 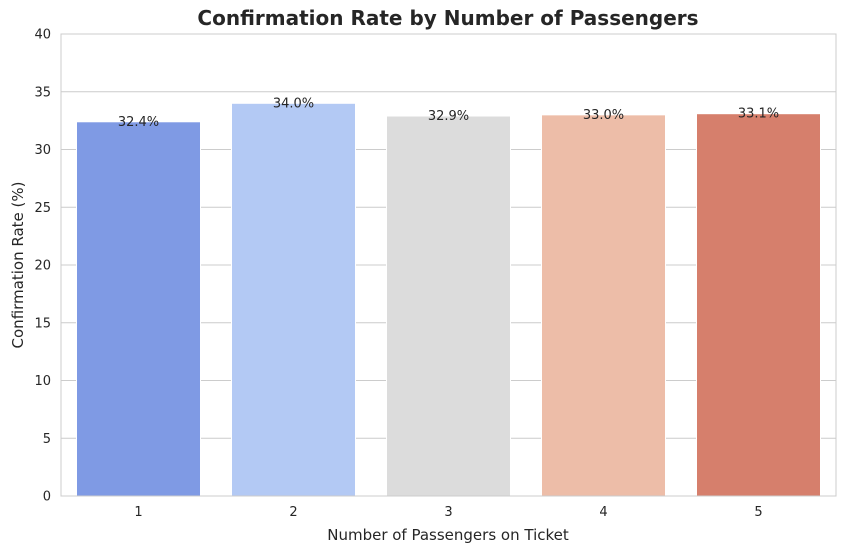 I want to click on x-axis-ticks: 1 2 3 4 5, so click(x=448, y=512).